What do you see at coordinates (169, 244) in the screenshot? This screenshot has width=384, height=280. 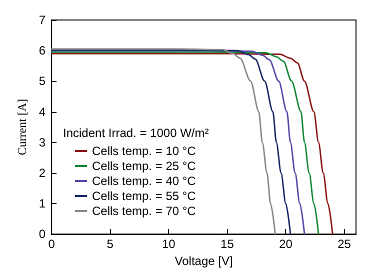 I see `x-tick-label: 10` at bounding box center [169, 244].